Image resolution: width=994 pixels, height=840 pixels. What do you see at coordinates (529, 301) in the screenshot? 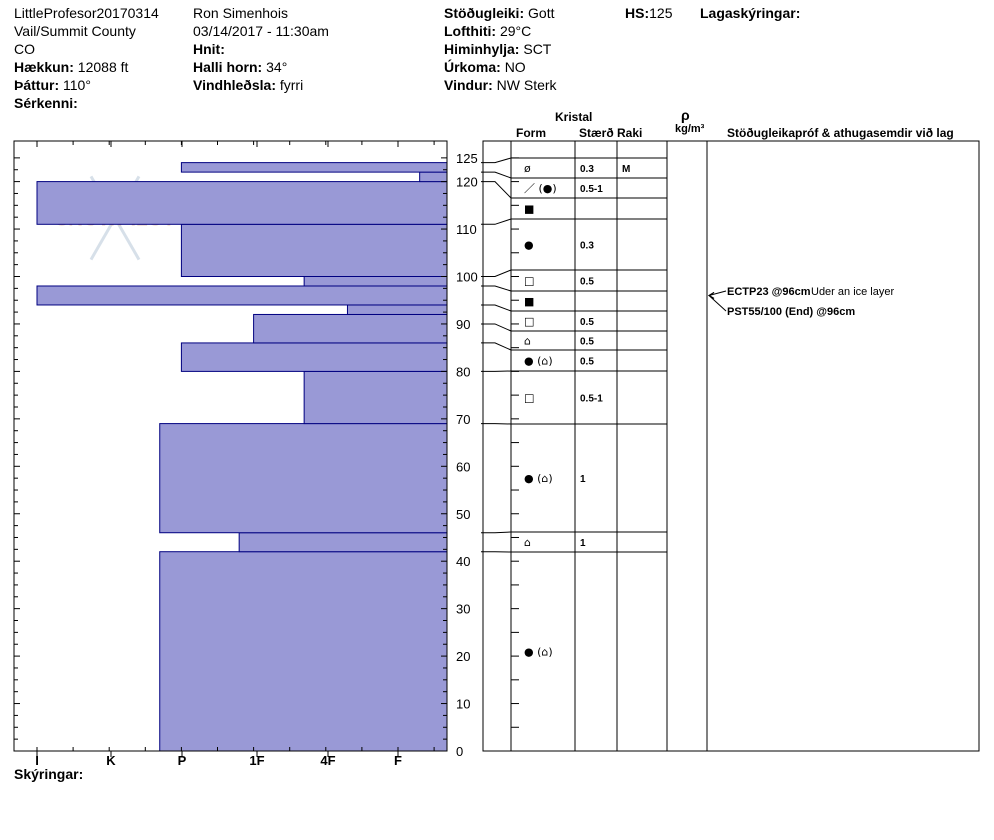
I see `grain-form-symbol: ■` at bounding box center [529, 301].